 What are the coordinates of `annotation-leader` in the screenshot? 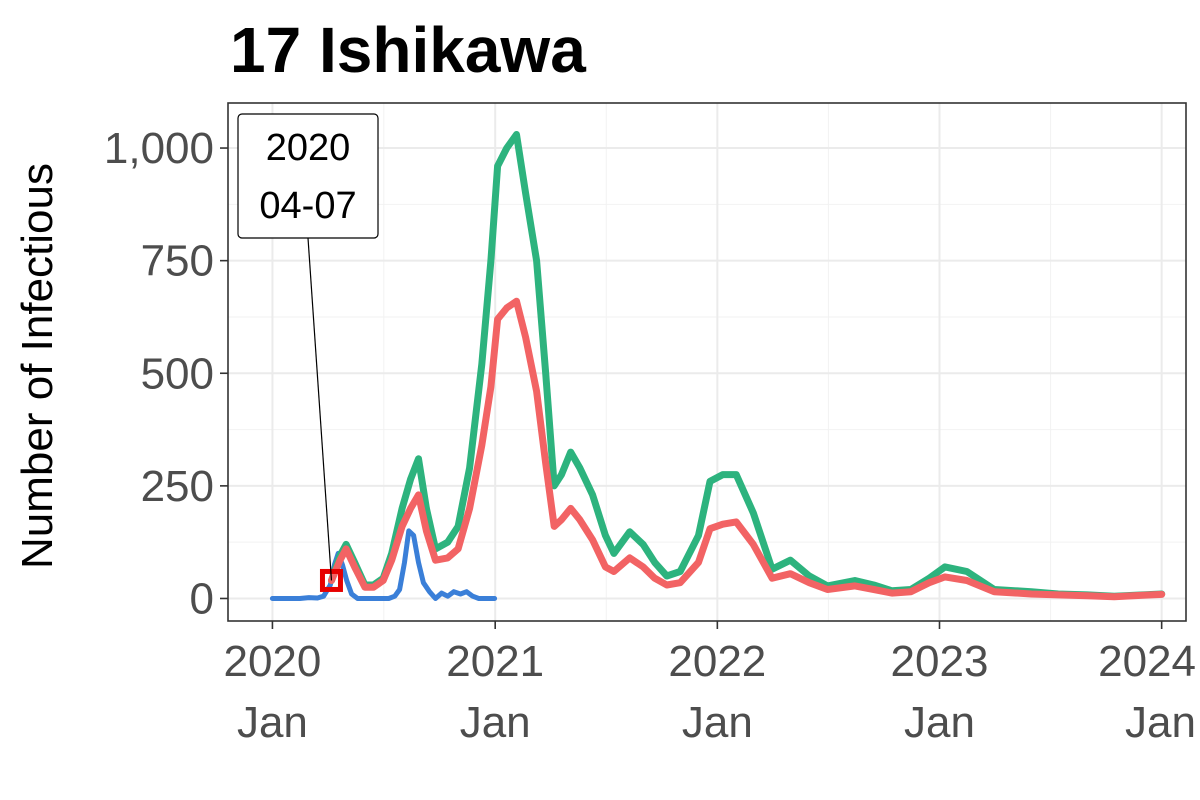 It's located at (320, 409).